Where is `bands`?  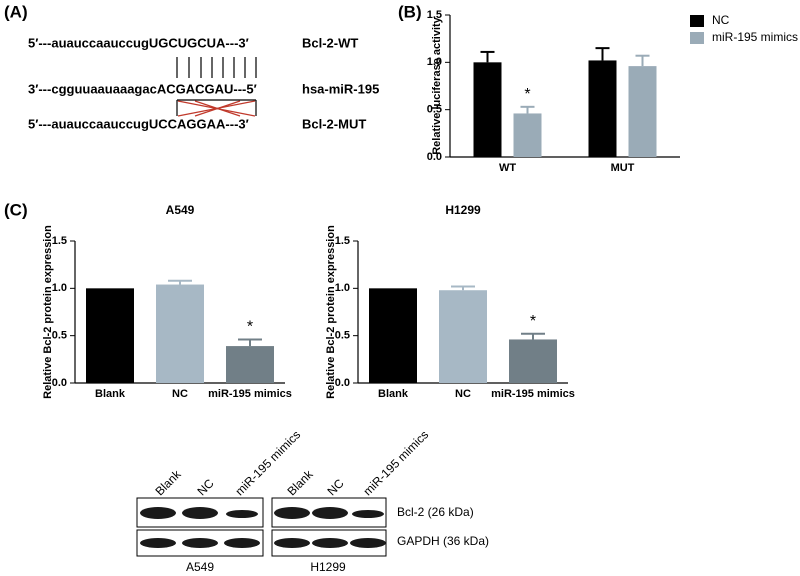 bands is located at coordinates (263, 527).